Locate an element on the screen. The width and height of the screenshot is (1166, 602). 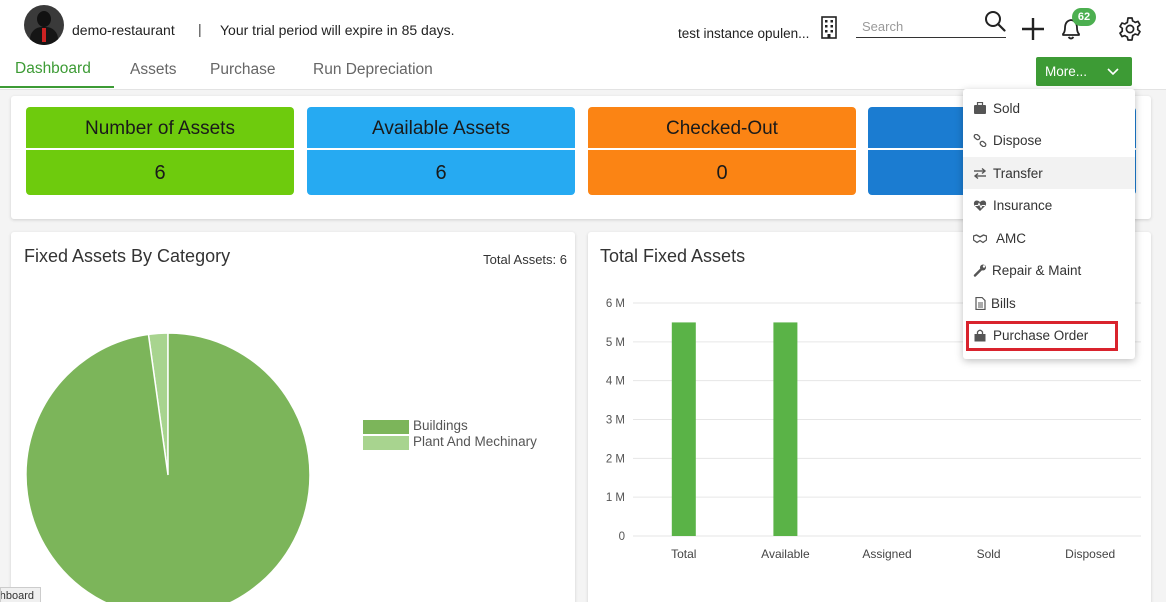
pie-slice-buildings is located at coordinates (168, 467).